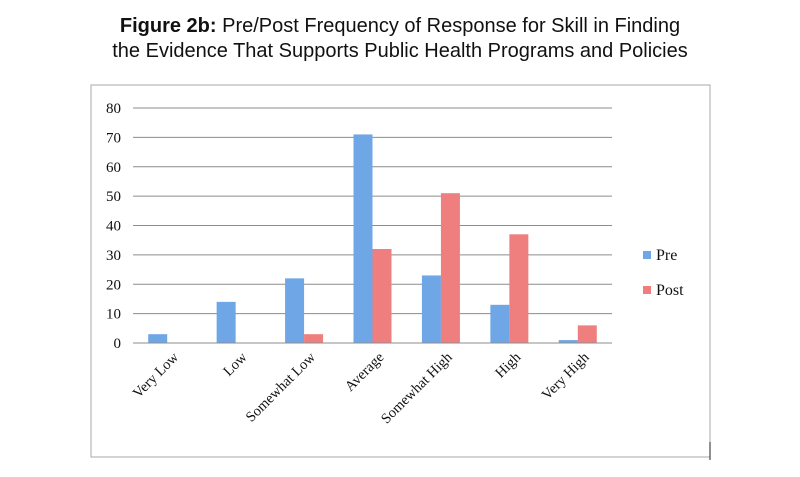  Describe the element at coordinates (113, 285) in the screenshot. I see `y-tick-label: 20` at that location.